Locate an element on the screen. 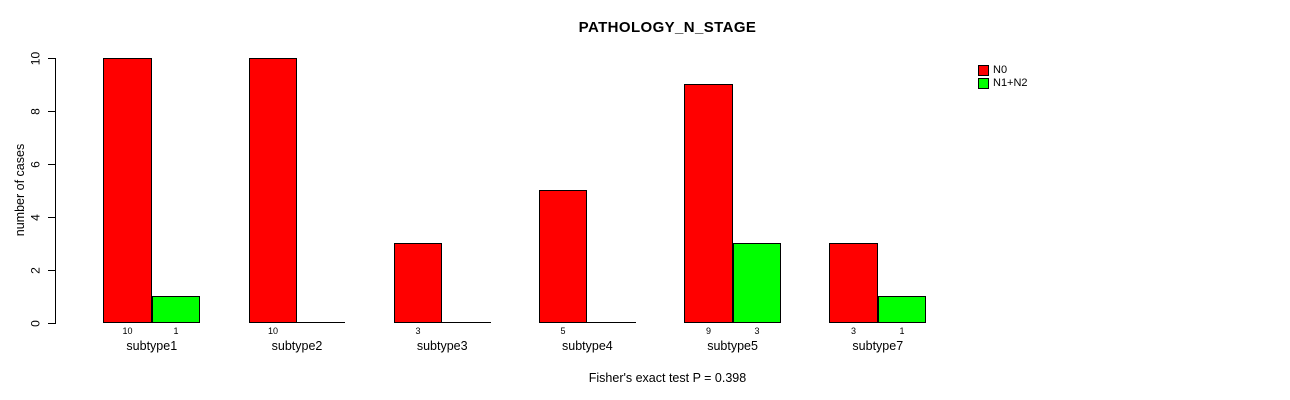 This screenshot has height=400, width=1290. x-axis-label-subtype5: subtype5 is located at coordinates (732, 346).